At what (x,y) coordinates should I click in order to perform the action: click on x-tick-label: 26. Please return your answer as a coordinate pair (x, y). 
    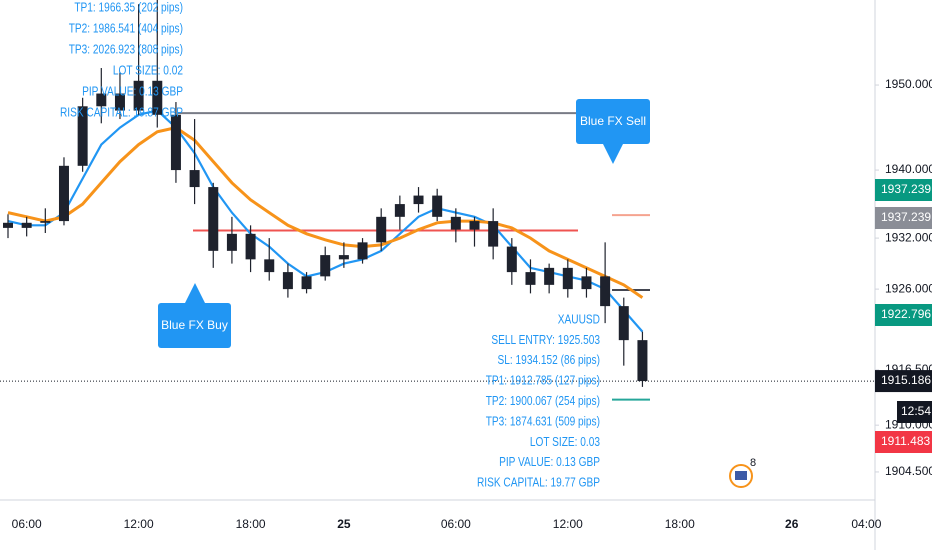
    Looking at the image, I should click on (792, 524).